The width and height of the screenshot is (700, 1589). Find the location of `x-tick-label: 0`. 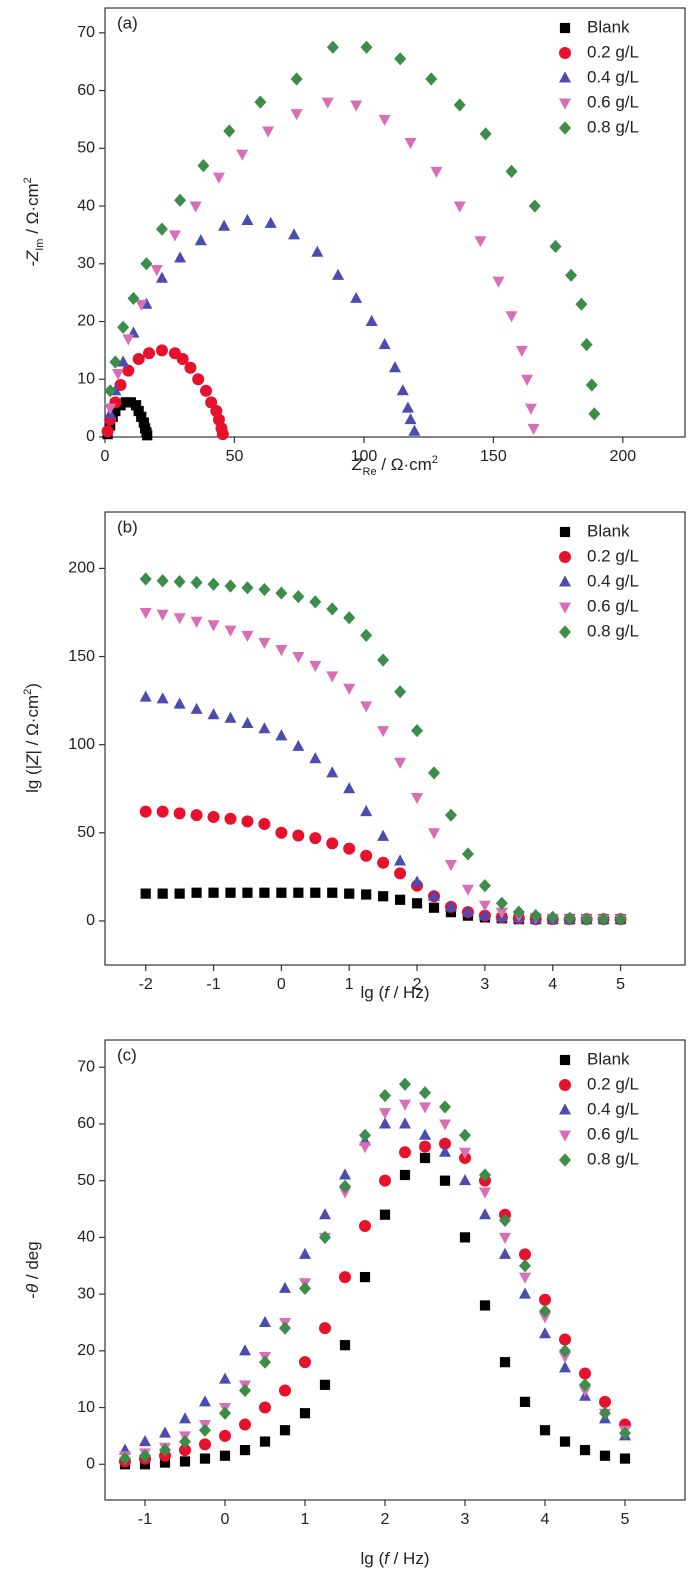

x-tick-label: 0 is located at coordinates (281, 984).